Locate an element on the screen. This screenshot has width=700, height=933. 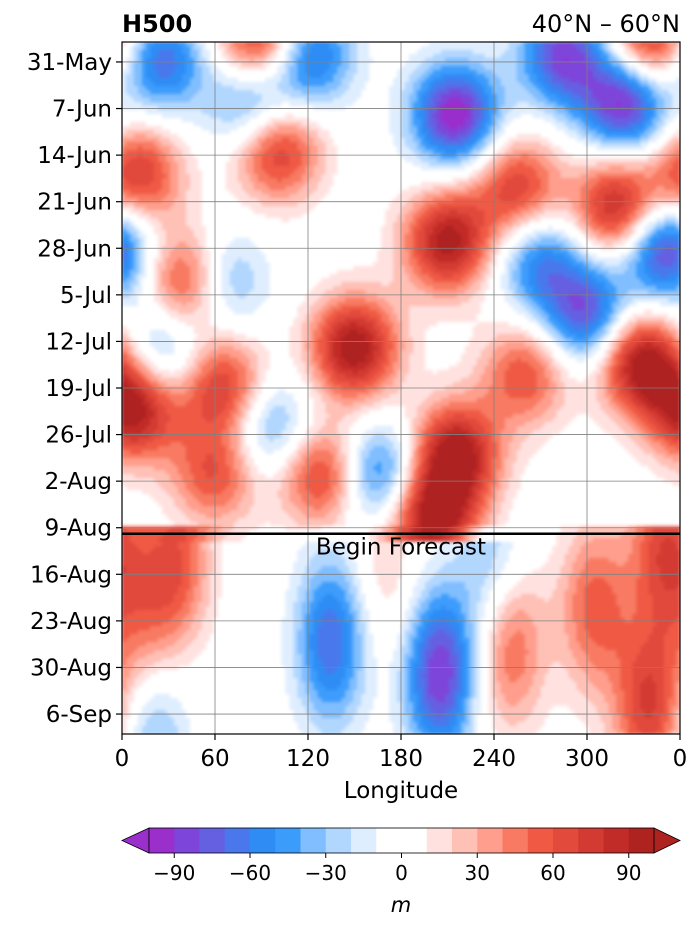
colorbar-tick-label: −90 is located at coordinates (174, 873).